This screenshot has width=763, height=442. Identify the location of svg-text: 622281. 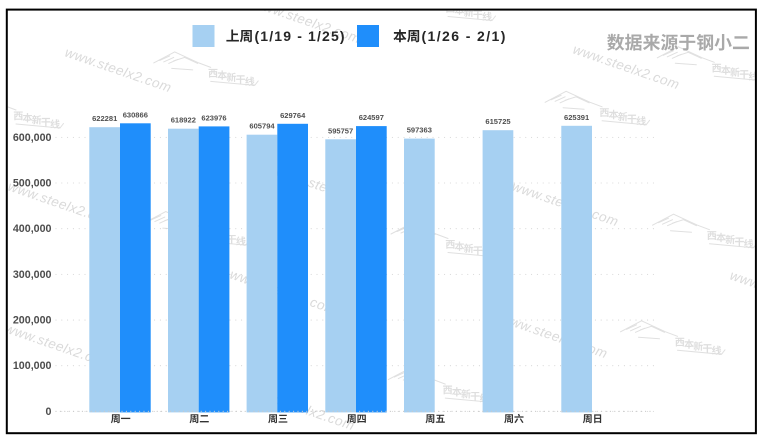
(104, 118).